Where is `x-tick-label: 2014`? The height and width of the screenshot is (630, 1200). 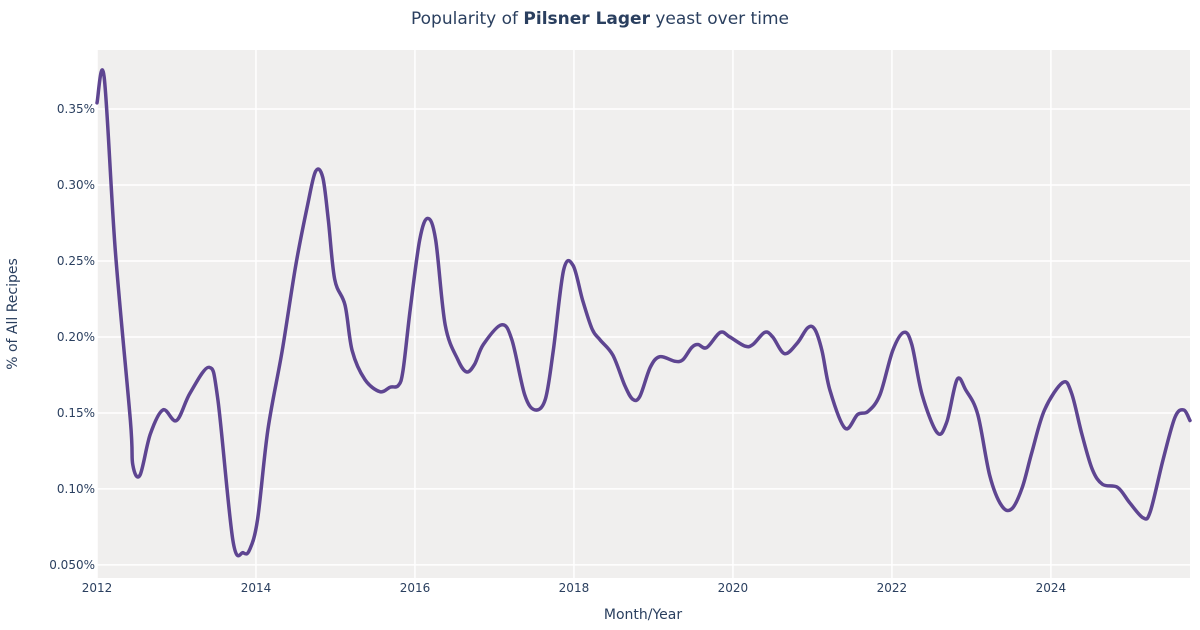 x-tick-label: 2014 is located at coordinates (256, 588).